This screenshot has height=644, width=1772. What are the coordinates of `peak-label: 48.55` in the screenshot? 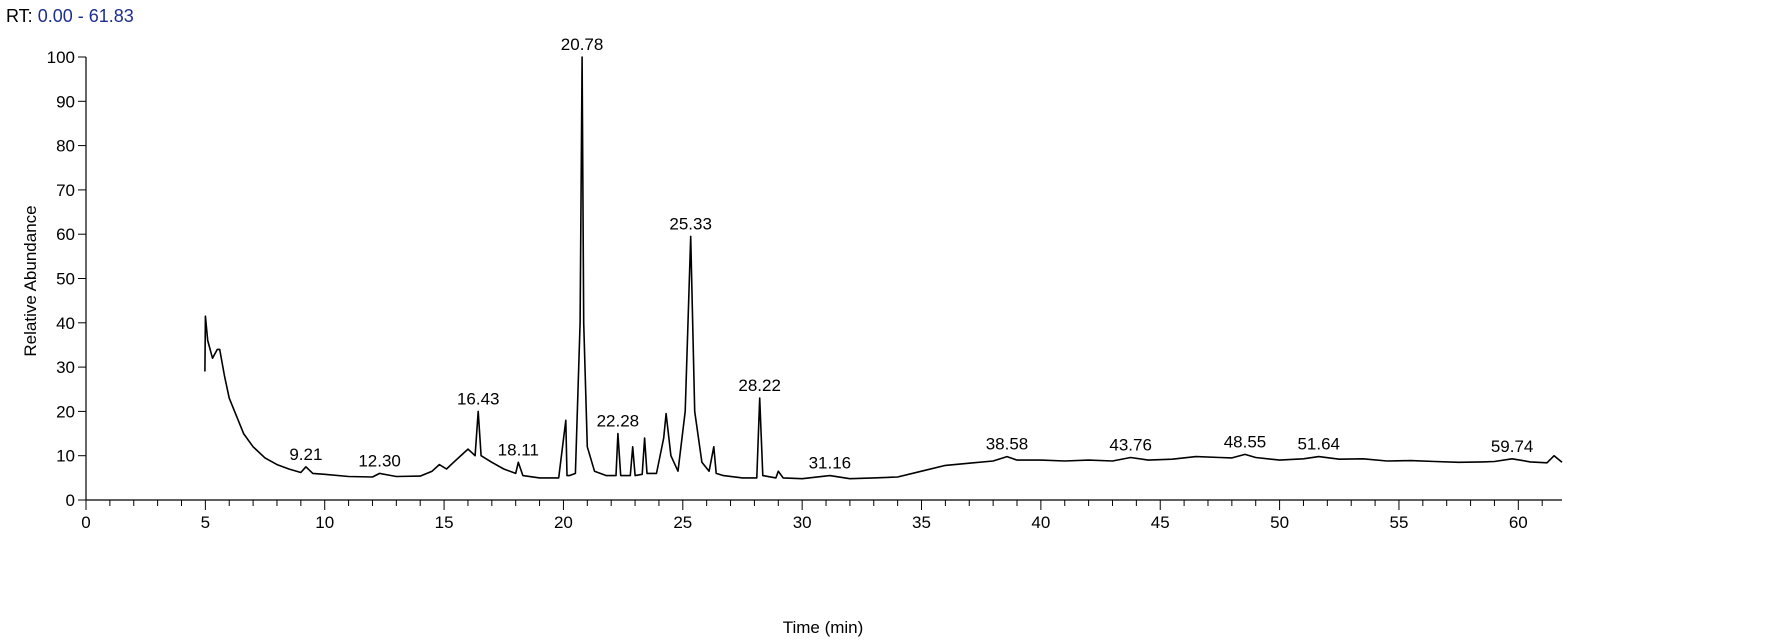 It's located at (1245, 441).